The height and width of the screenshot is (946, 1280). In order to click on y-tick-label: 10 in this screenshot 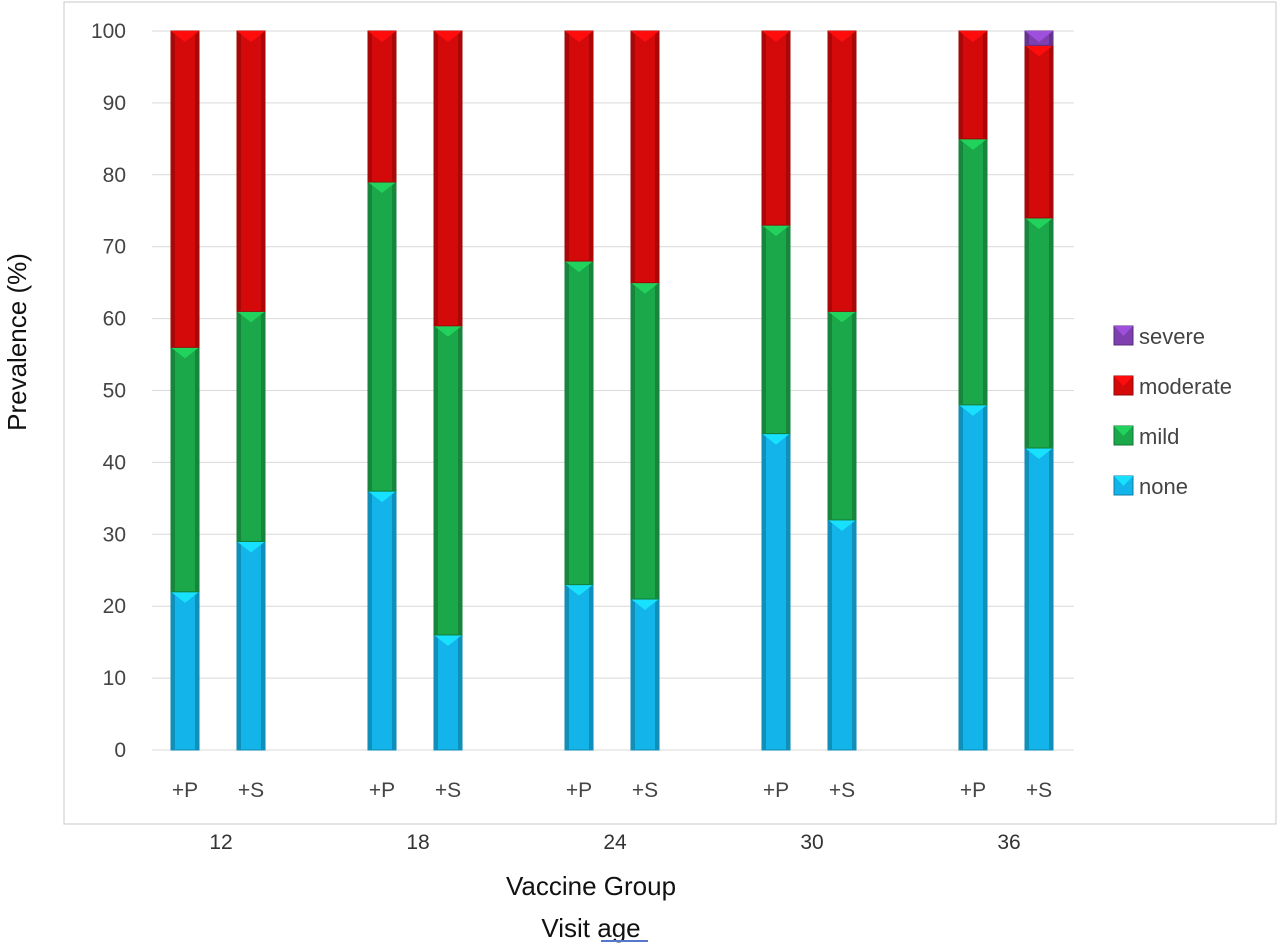, I will do `click(114, 678)`.